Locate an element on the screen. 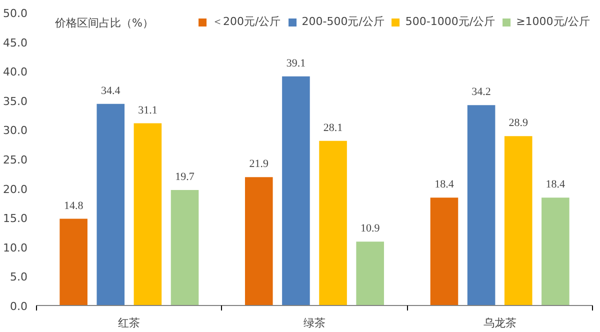  data-label: 21.9 is located at coordinates (259, 164).